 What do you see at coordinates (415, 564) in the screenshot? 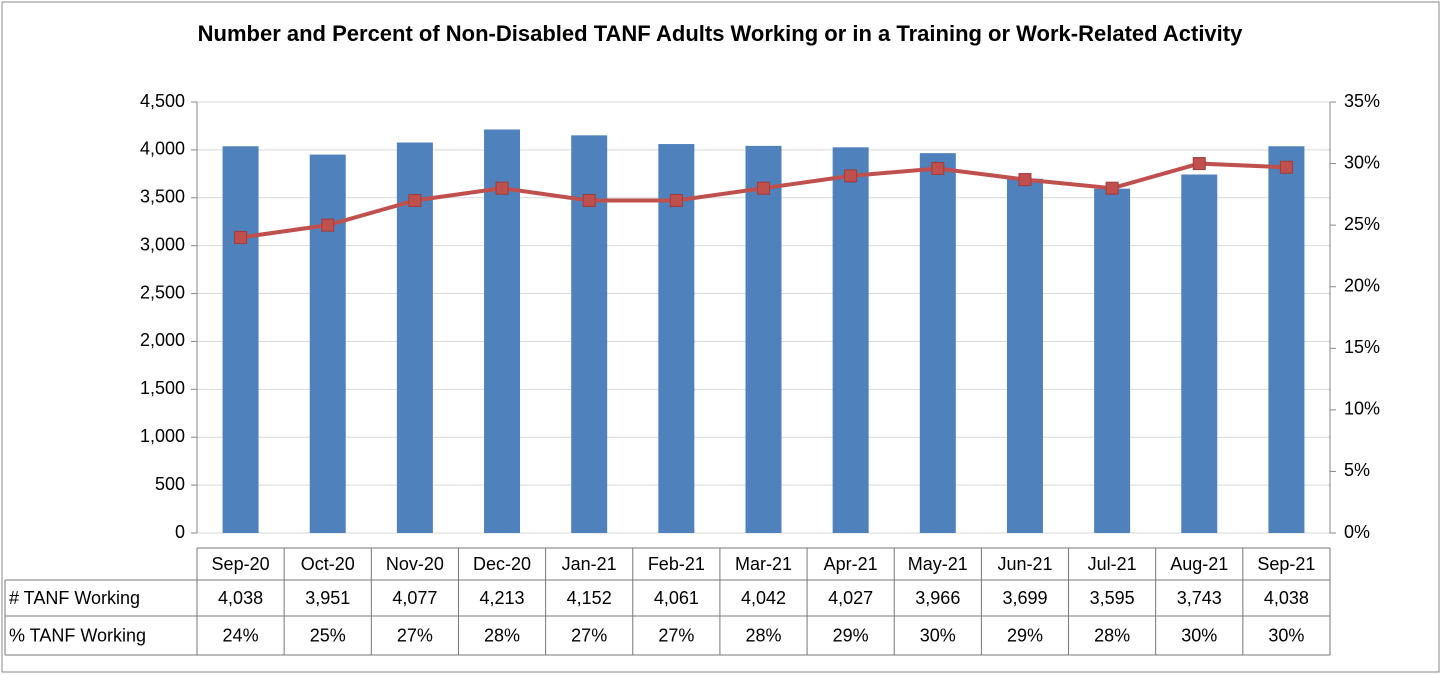
I see `x-tick-label: Nov-20` at bounding box center [415, 564].